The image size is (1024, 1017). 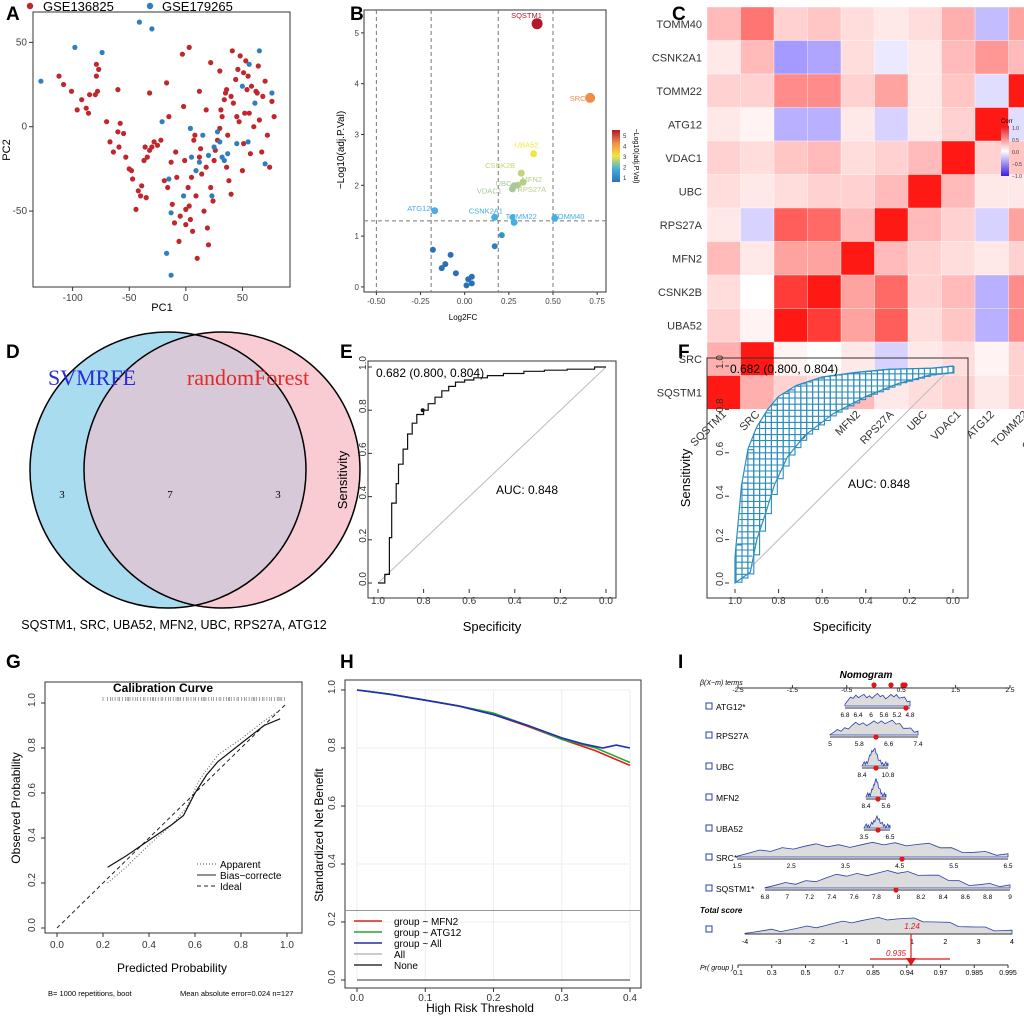 What do you see at coordinates (357, 33) in the screenshot?
I see `y-tick-label: 5` at bounding box center [357, 33].